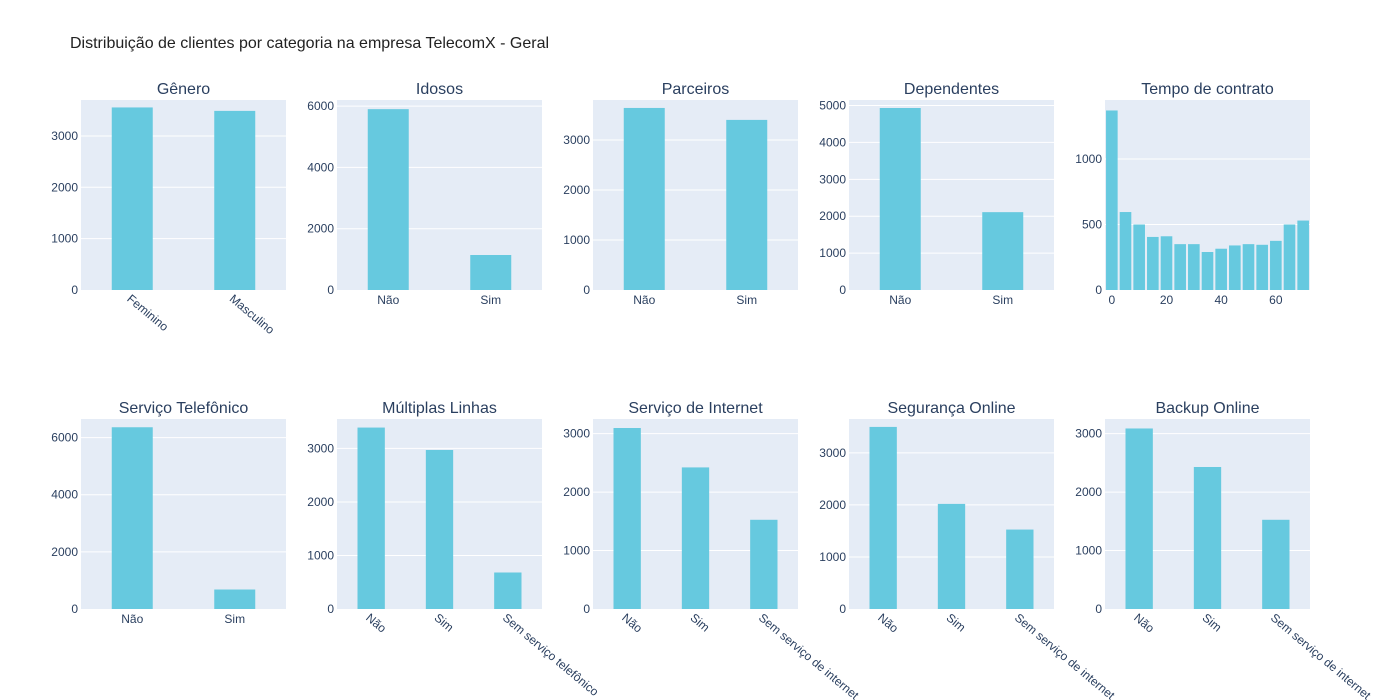  Describe the element at coordinates (132, 198) in the screenshot. I see `bar-feminino` at that location.